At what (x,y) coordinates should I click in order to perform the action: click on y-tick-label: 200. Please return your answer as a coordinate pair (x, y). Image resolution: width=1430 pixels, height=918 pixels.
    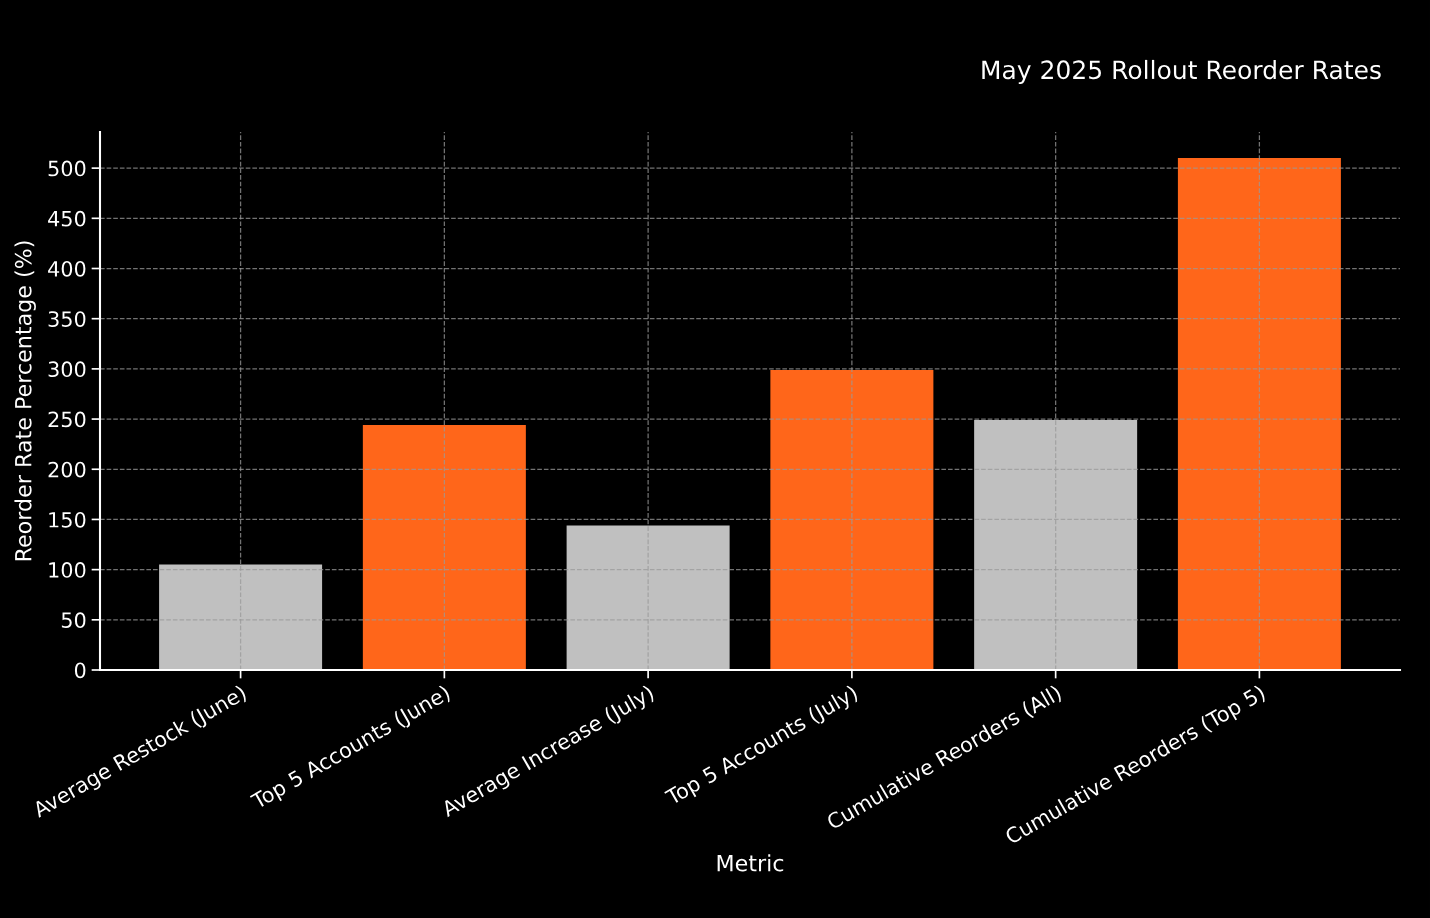
    Looking at the image, I should click on (67, 469).